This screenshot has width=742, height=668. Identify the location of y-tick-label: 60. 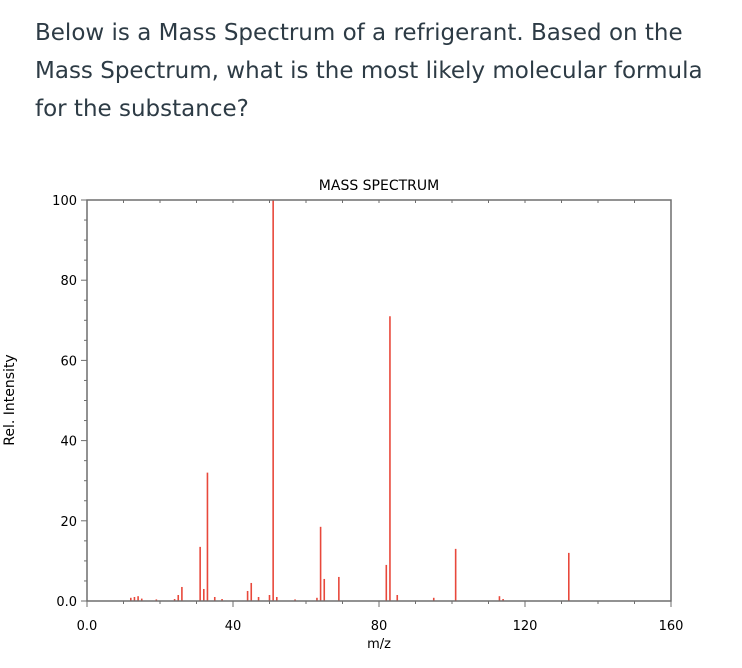
(68, 361).